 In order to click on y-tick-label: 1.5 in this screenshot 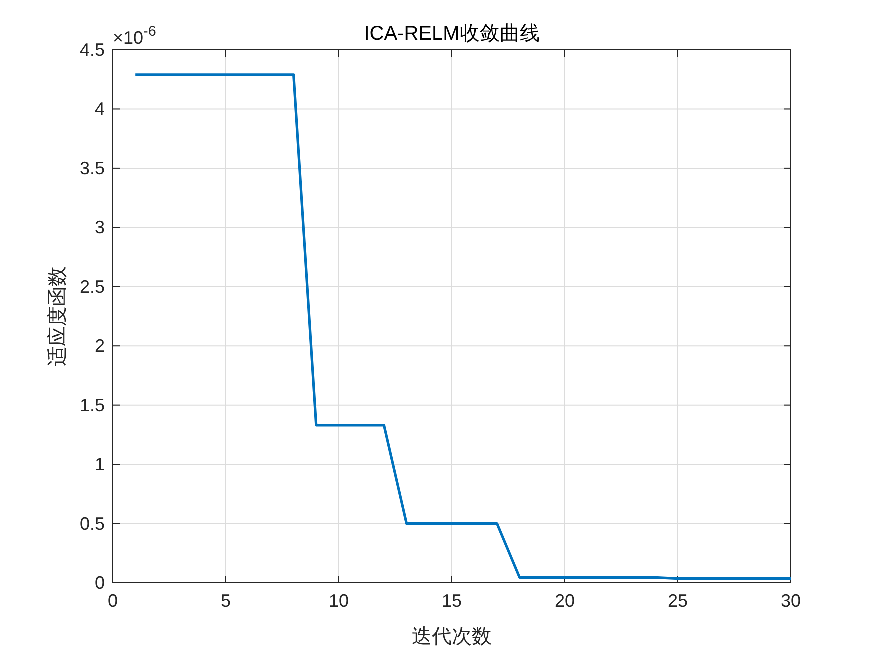, I will do `click(92, 405)`.